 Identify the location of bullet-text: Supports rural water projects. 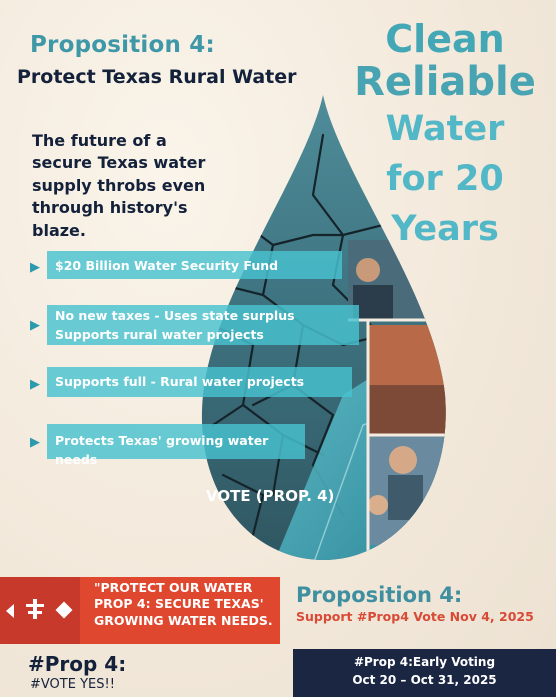
(159, 334).